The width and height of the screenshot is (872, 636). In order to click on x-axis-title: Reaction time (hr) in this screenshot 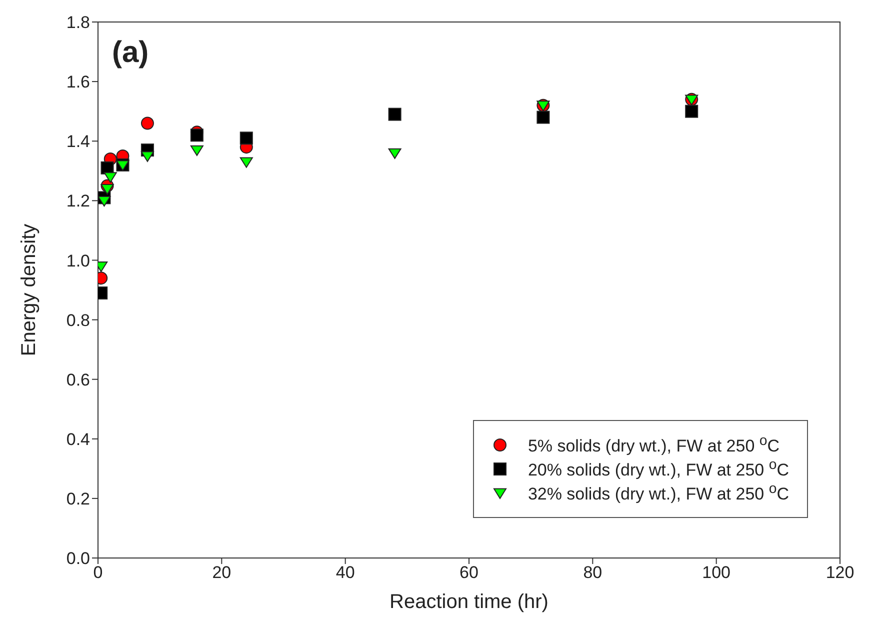, I will do `click(469, 602)`.